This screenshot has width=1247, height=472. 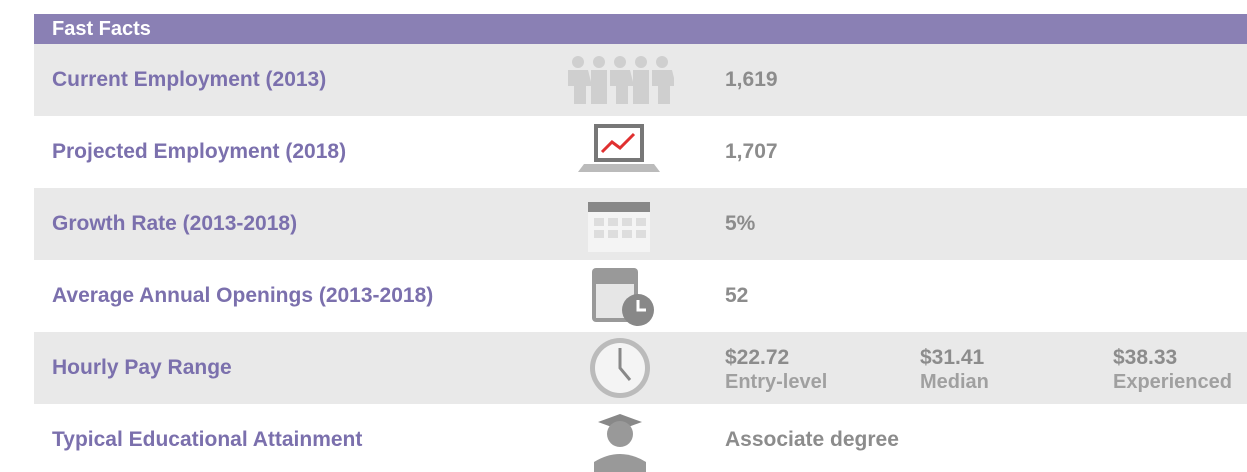 What do you see at coordinates (1145, 357) in the screenshot?
I see `pay-amount: $38.33` at bounding box center [1145, 357].